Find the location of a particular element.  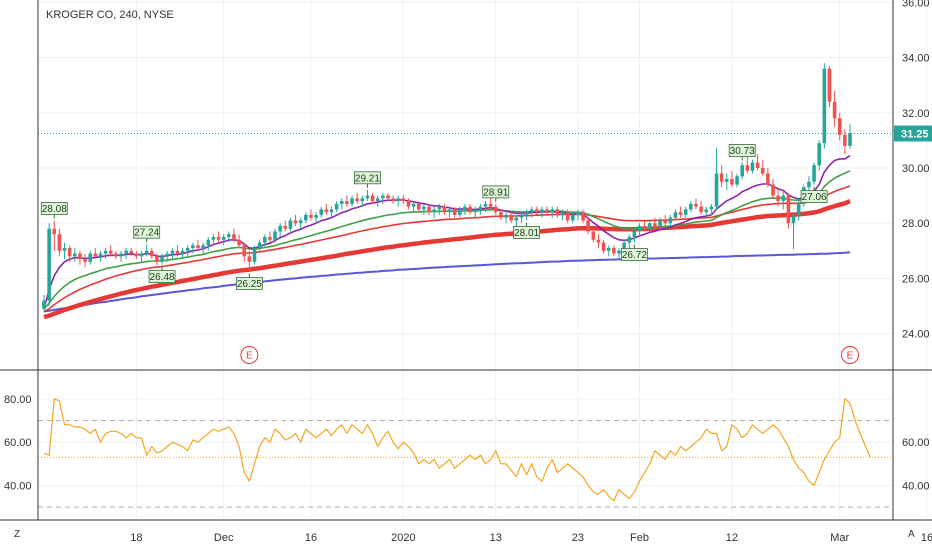

price-callout: 28.91 is located at coordinates (496, 193).